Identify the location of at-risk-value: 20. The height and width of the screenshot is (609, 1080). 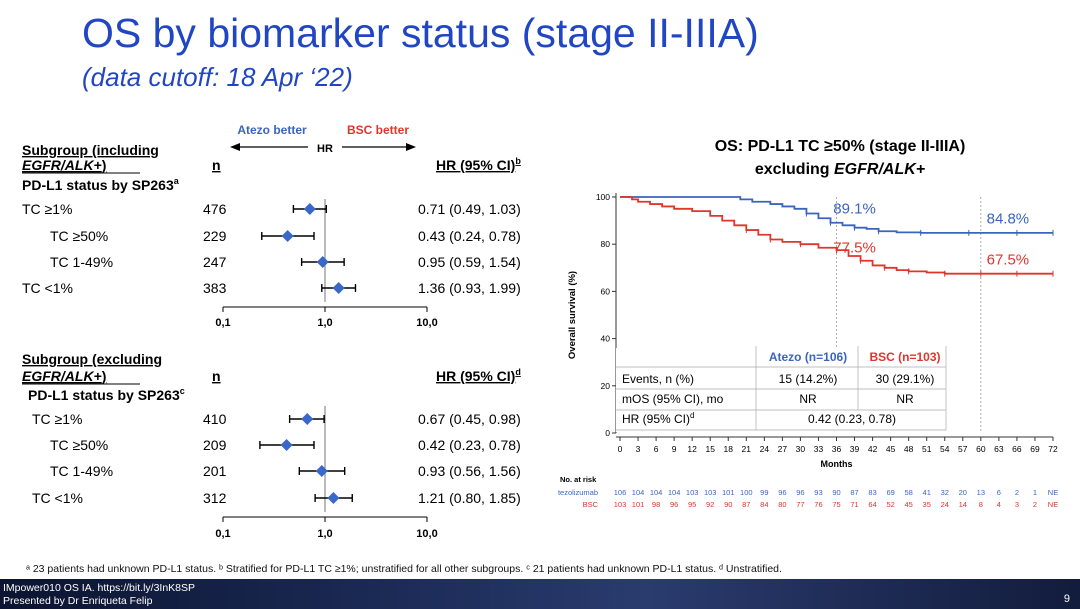
(963, 492).